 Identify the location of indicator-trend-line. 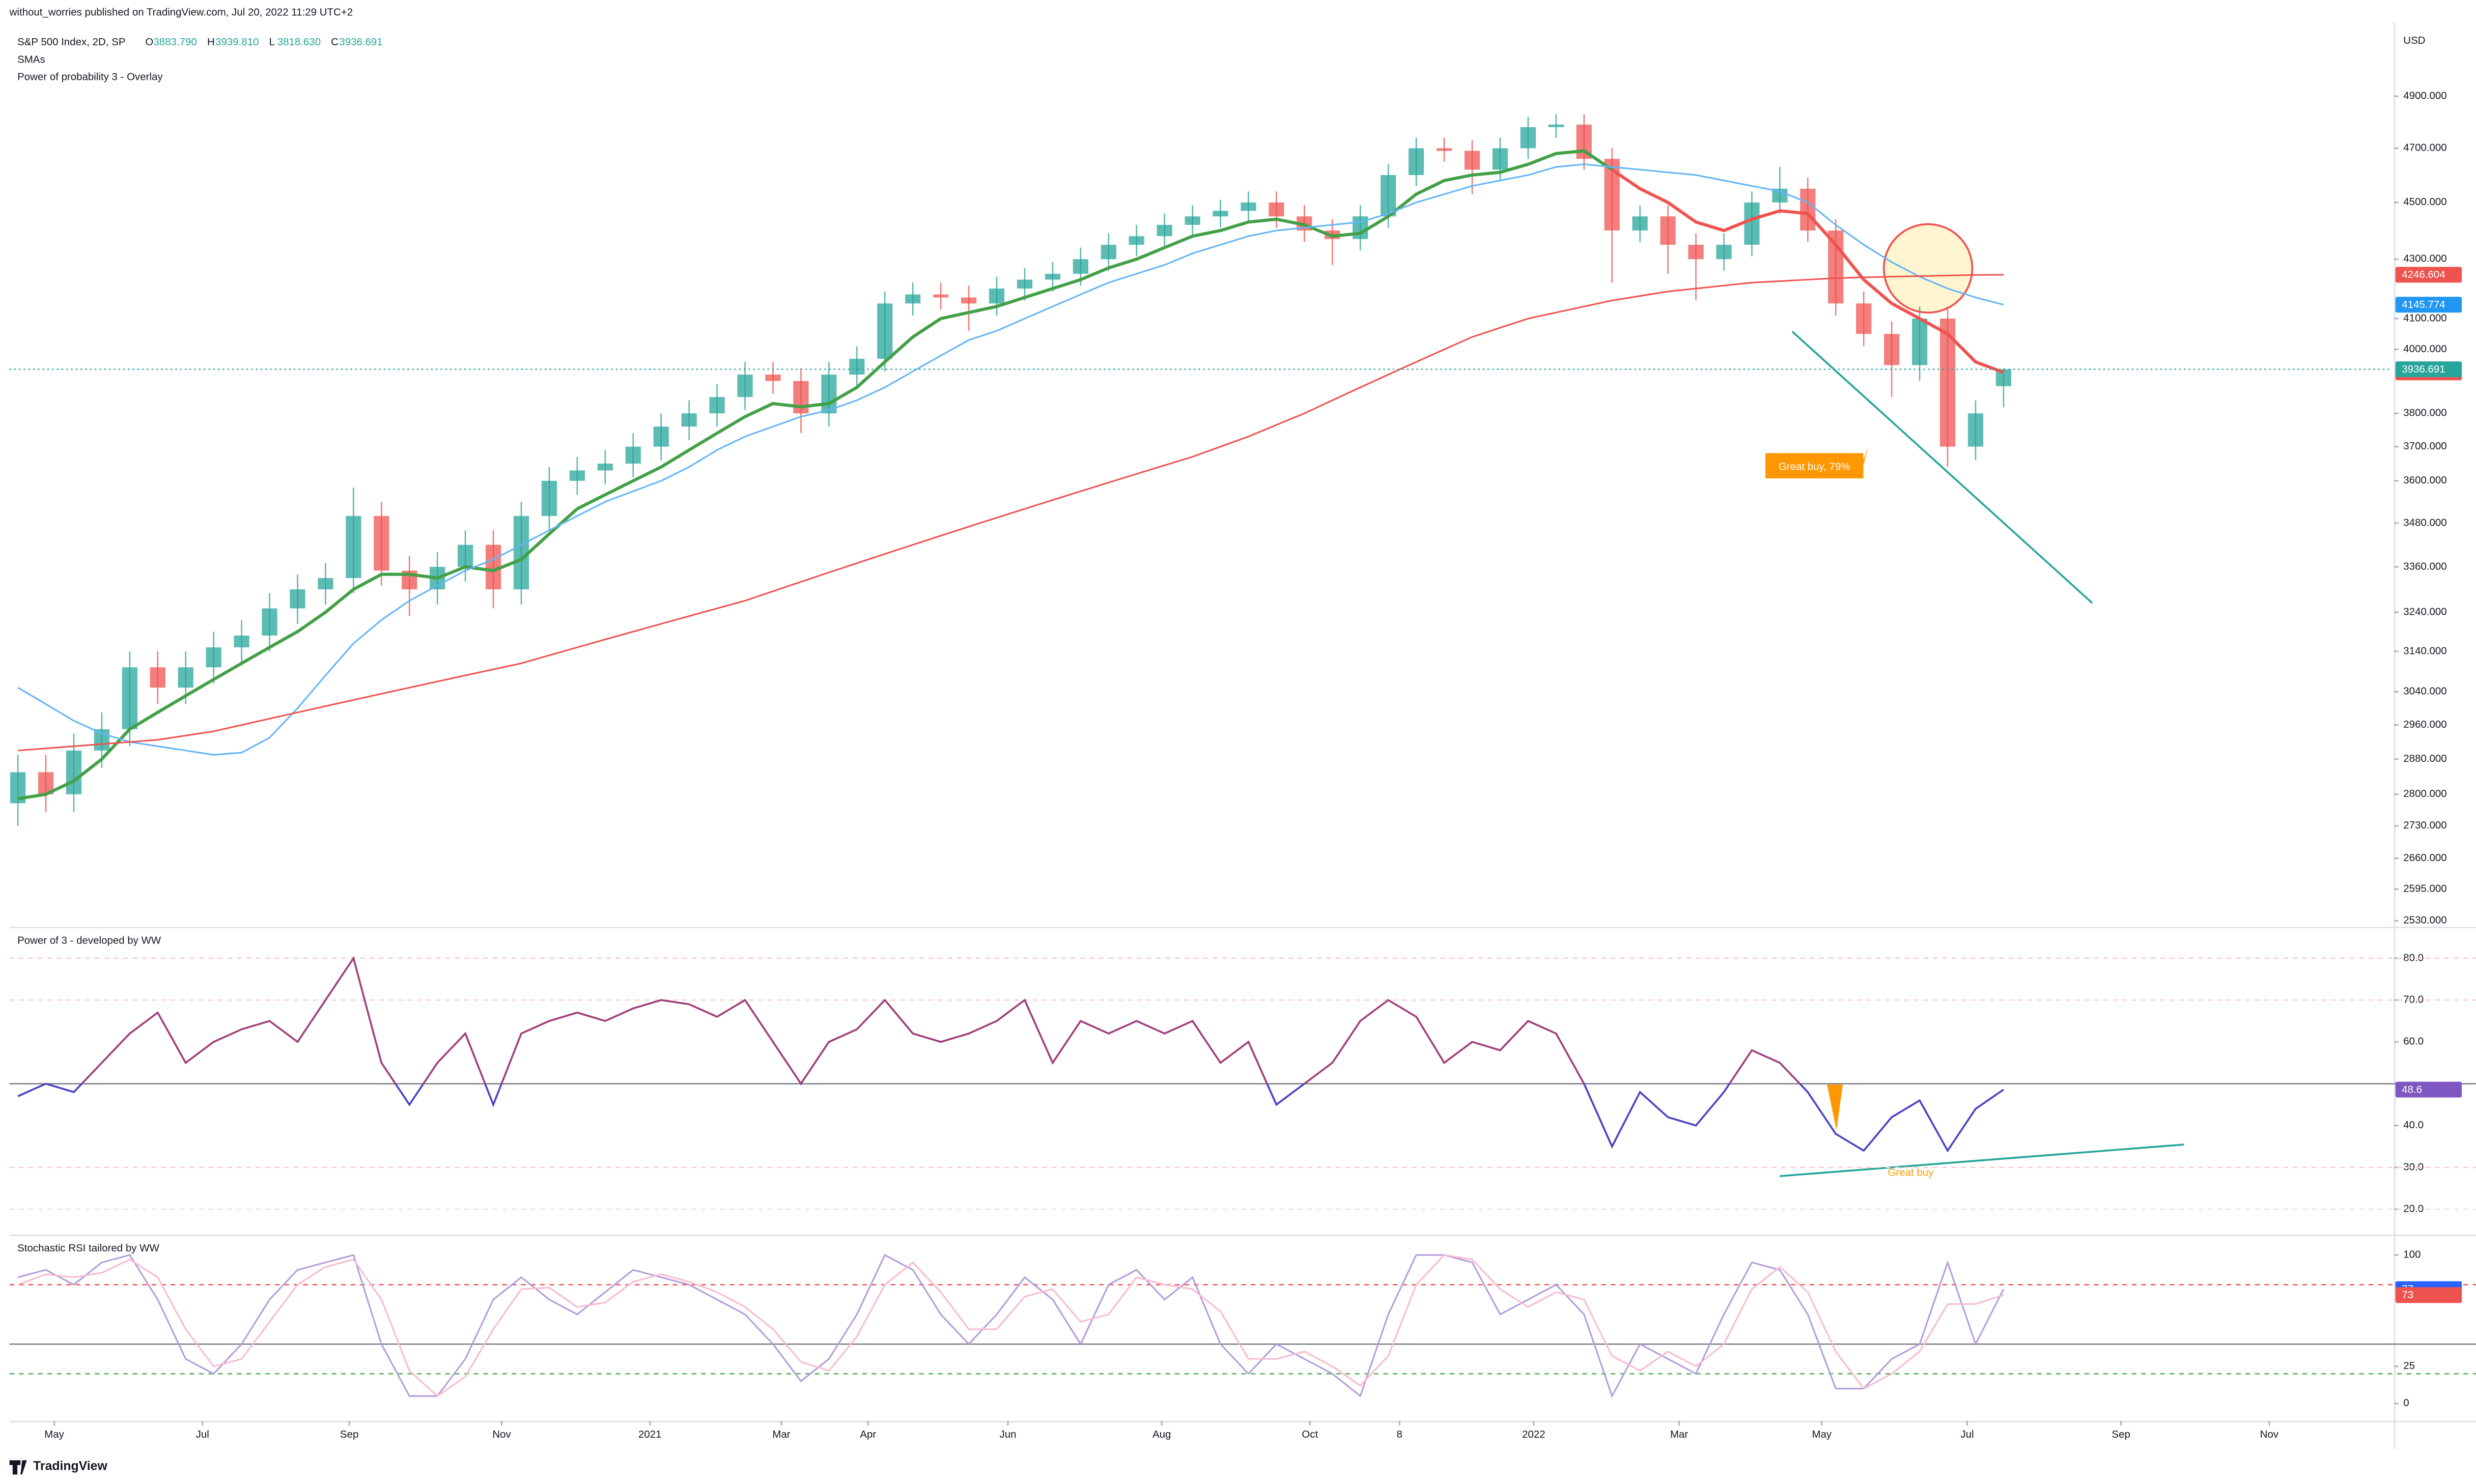
(1982, 1160).